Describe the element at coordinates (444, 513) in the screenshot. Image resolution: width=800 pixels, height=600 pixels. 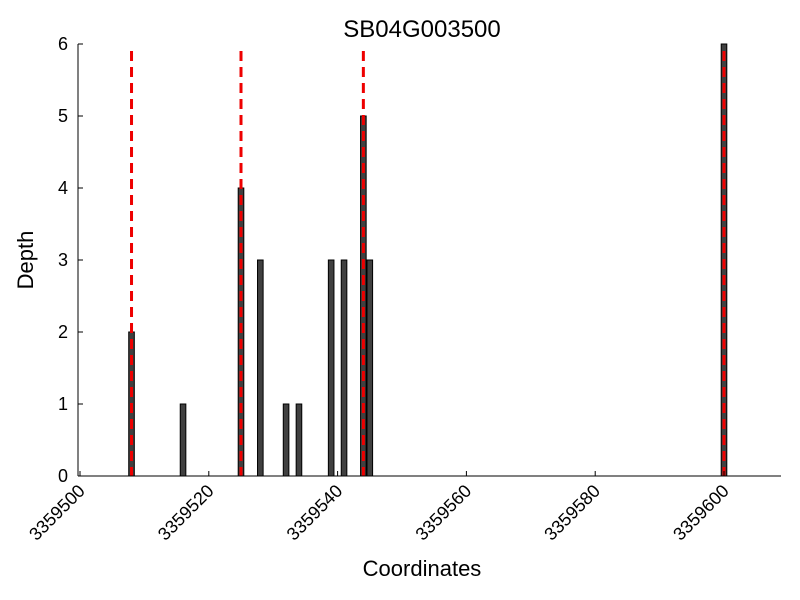
I see `x-tick-label: 3359560` at that location.